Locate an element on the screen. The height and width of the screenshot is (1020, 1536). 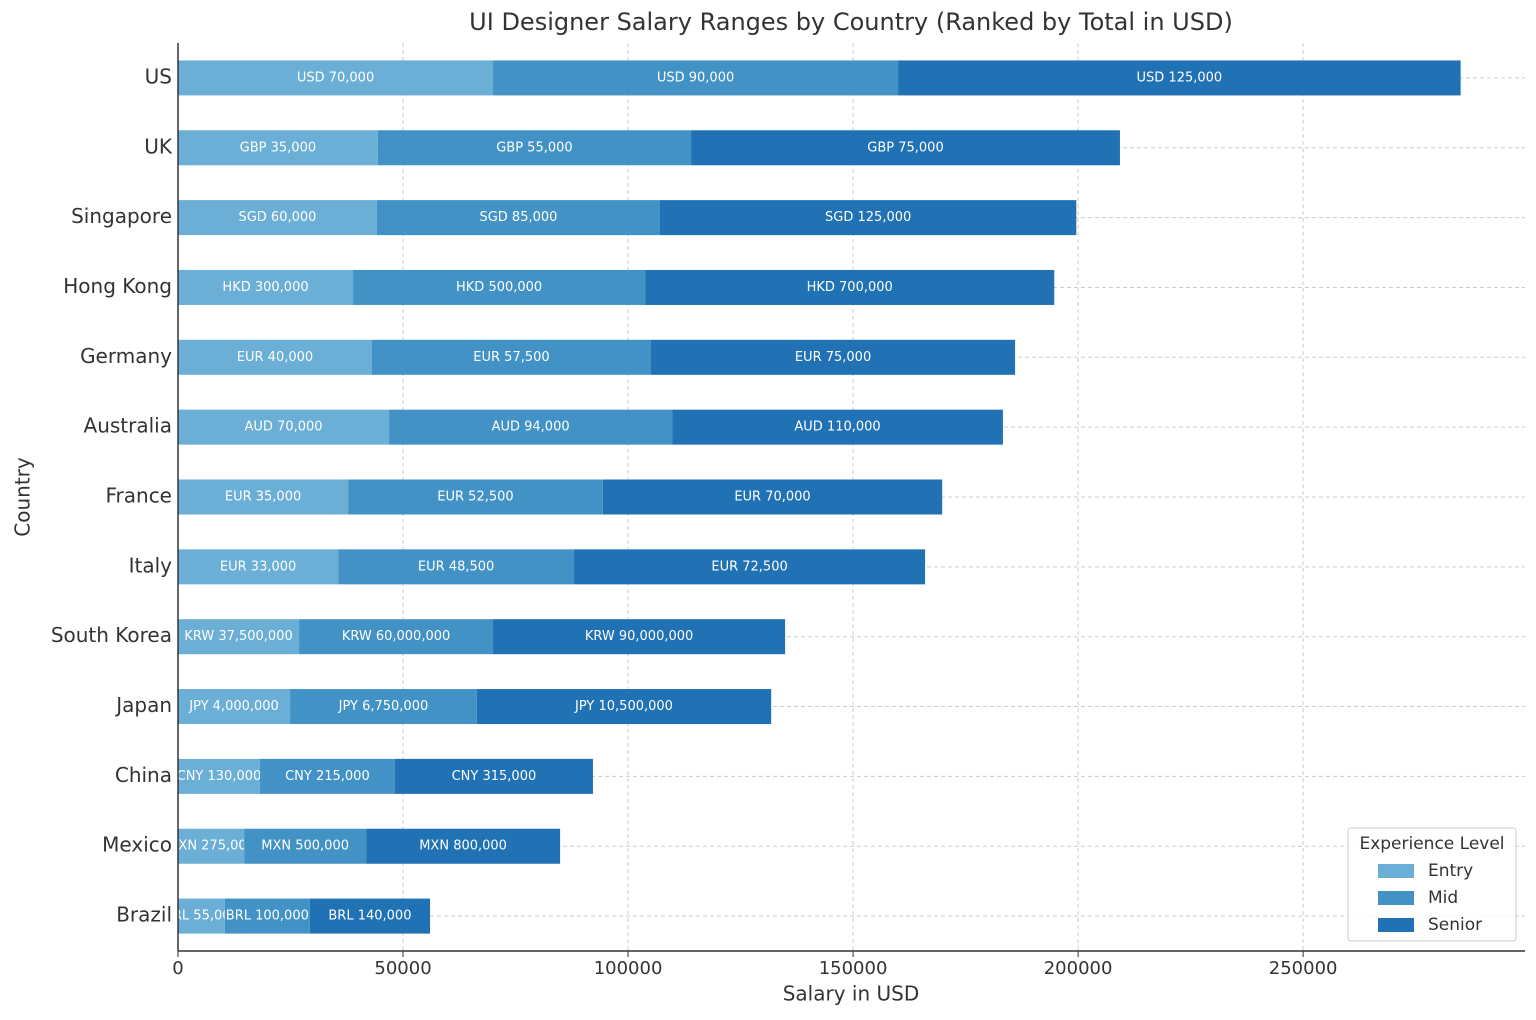
y-tick-label: US is located at coordinates (158, 76).